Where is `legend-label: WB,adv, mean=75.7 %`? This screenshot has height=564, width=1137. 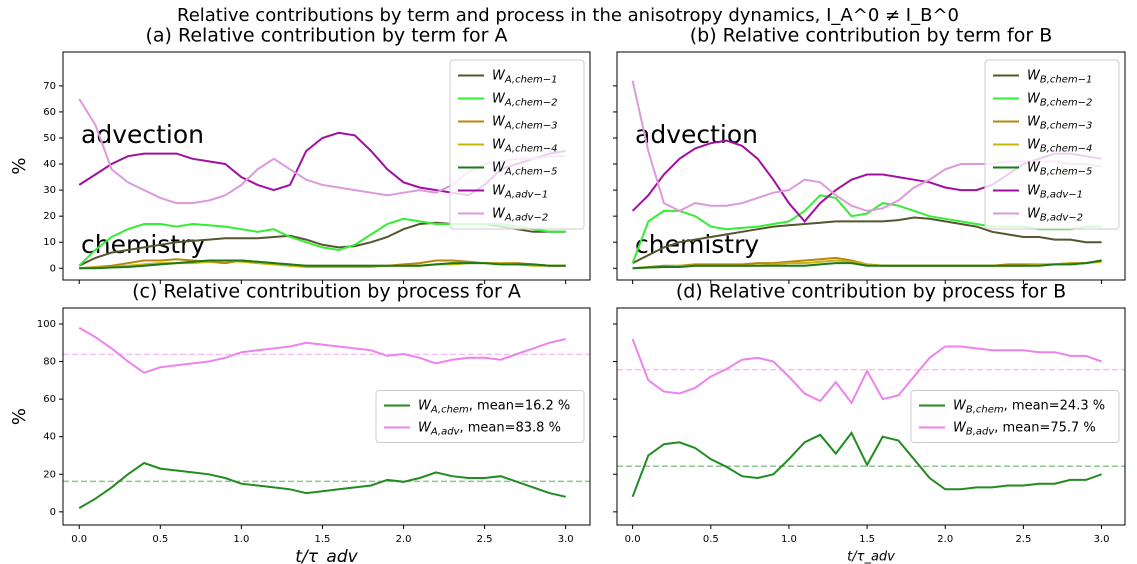 legend-label: WB,adv, mean=75.7 % is located at coordinates (1024, 429).